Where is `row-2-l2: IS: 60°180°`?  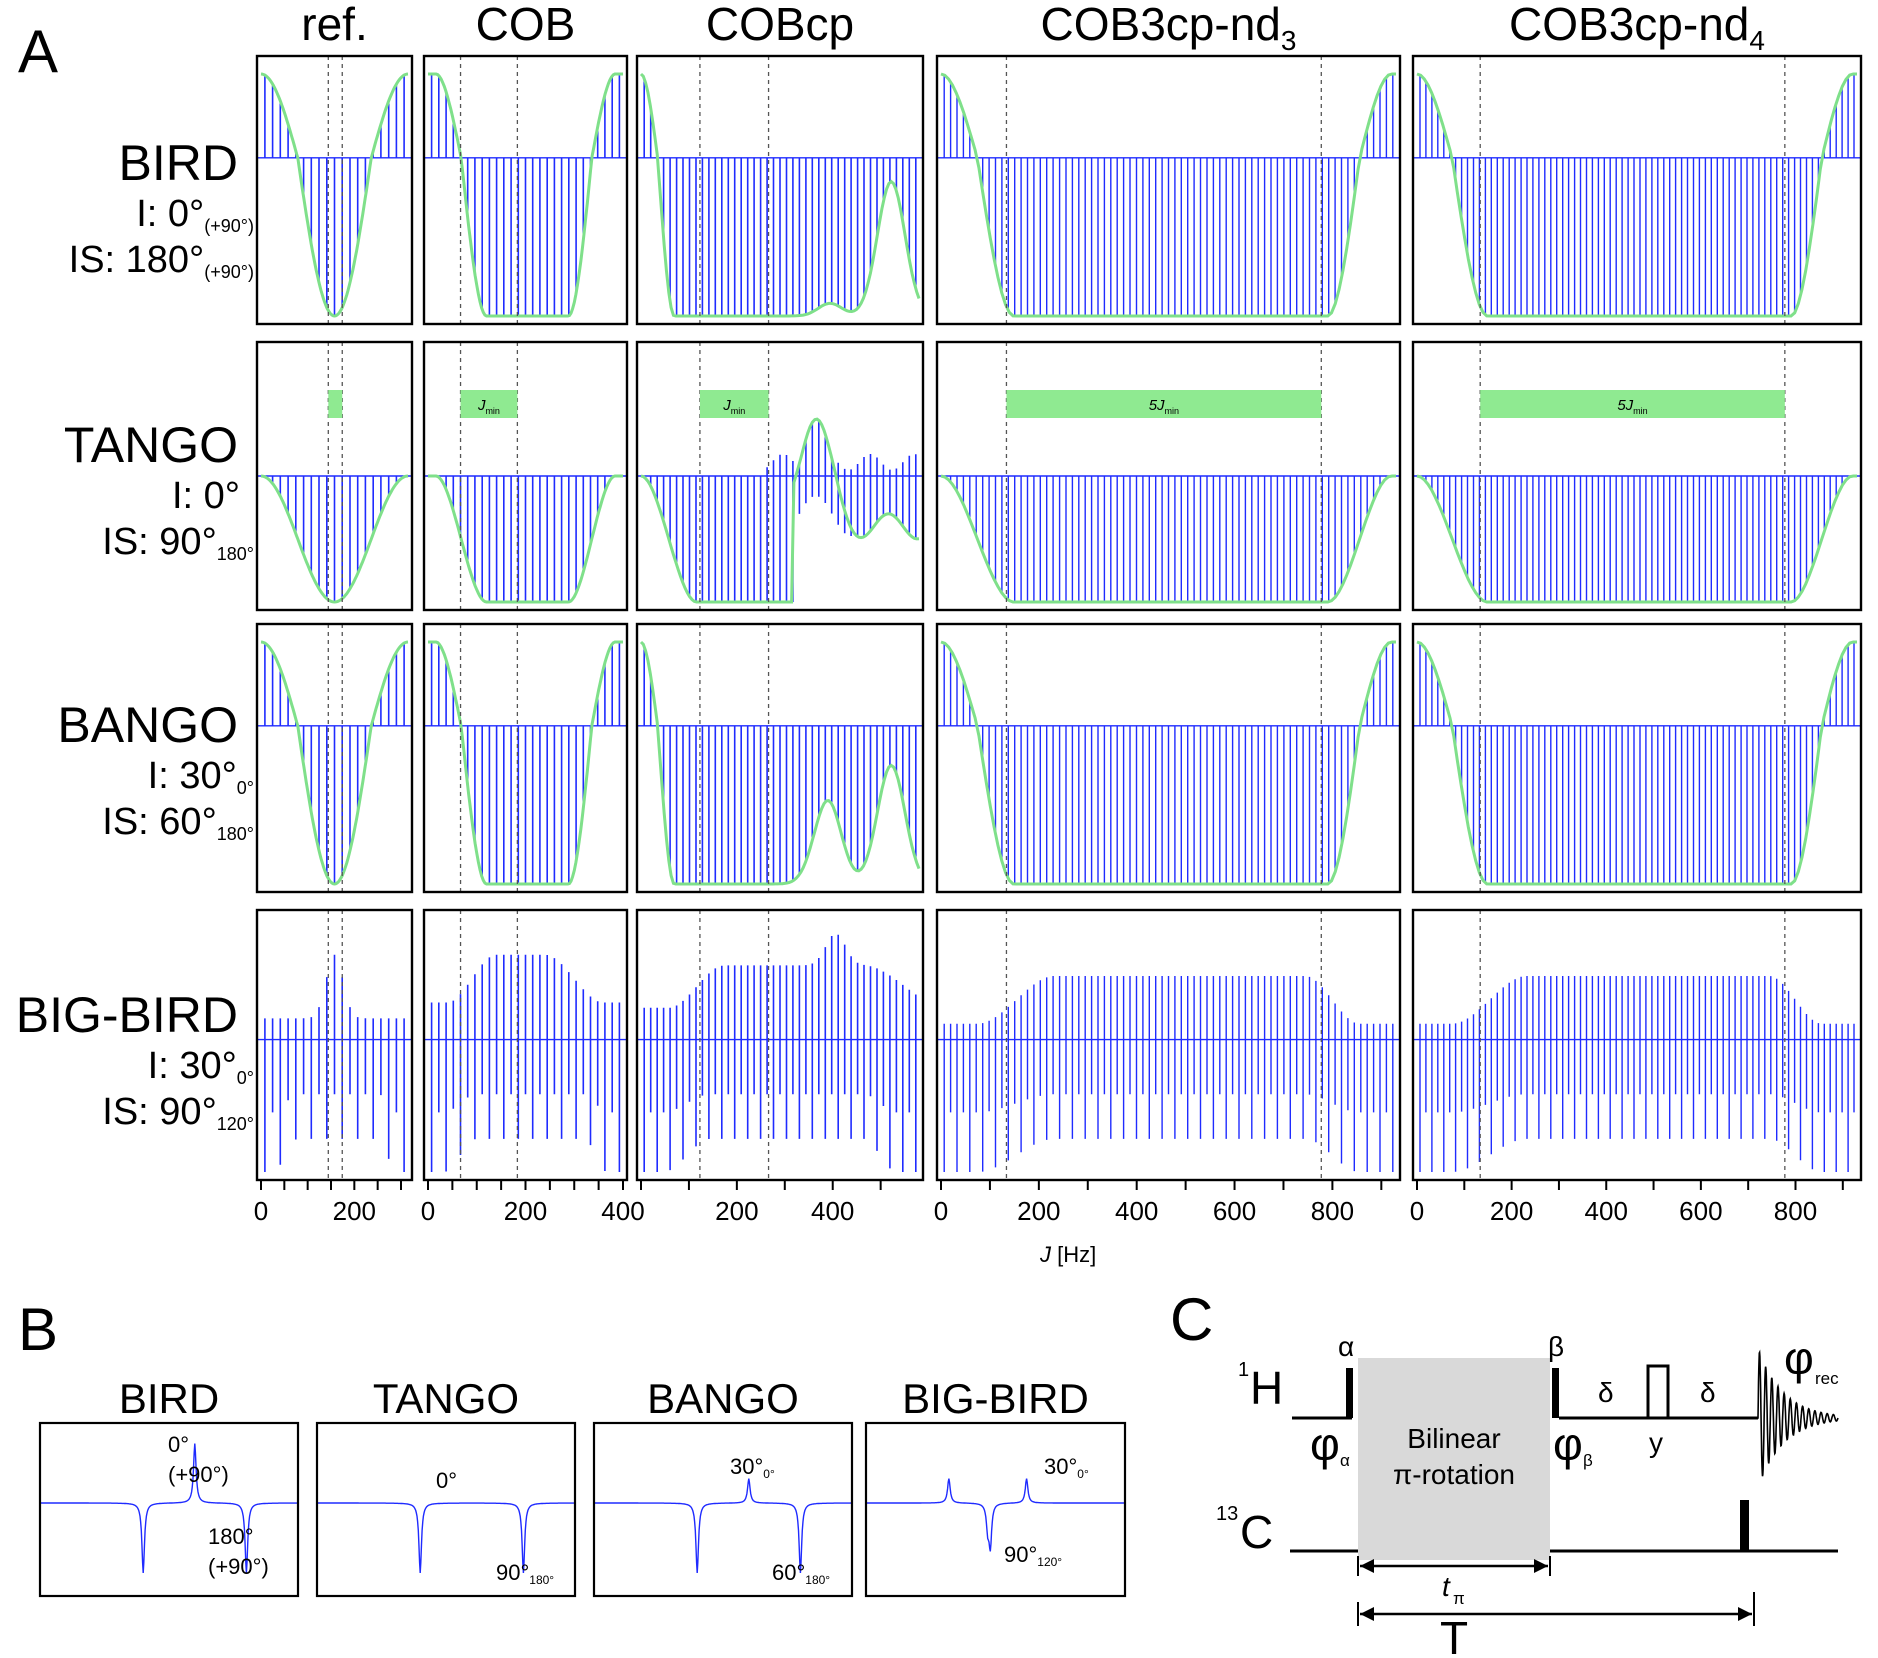 row-2-l2: IS: 60°180° is located at coordinates (178, 822).